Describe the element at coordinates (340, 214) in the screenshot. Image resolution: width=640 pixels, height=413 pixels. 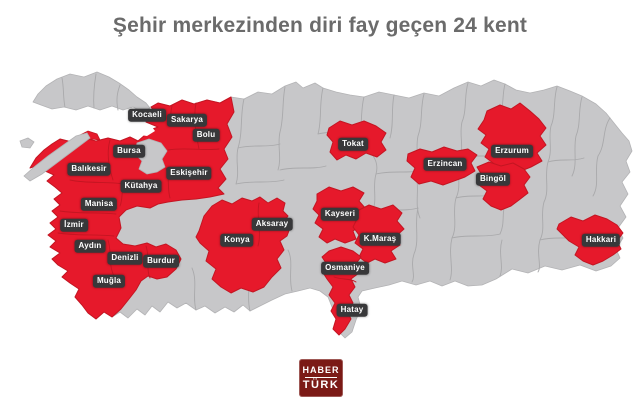
I see `city-label-kayseri: Kayseri` at that location.